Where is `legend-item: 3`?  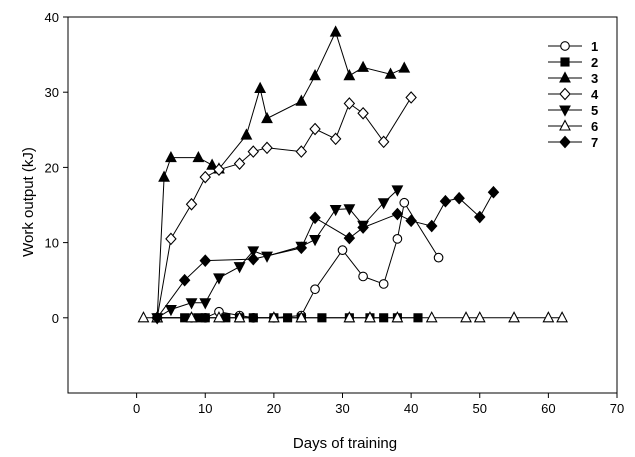
legend-item: 3 is located at coordinates (573, 78).